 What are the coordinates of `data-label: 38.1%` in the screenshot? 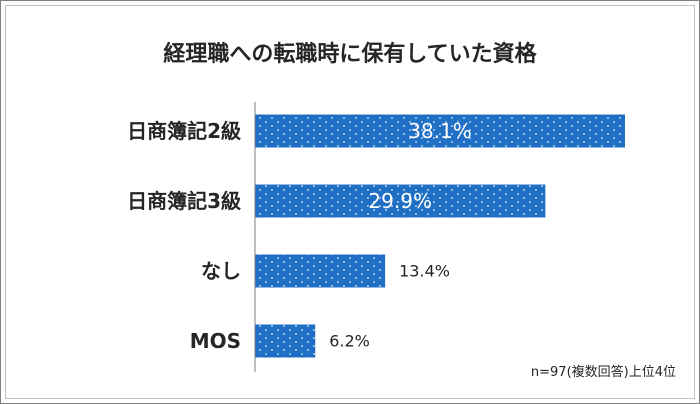 It's located at (440, 131).